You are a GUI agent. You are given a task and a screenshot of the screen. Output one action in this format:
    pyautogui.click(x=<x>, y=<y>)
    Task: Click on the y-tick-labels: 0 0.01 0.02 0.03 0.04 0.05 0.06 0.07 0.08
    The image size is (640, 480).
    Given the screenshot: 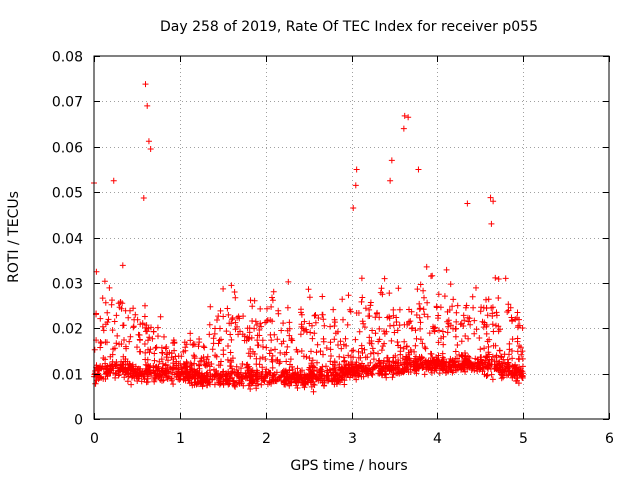 What is the action you would take?
    pyautogui.click(x=67, y=239)
    